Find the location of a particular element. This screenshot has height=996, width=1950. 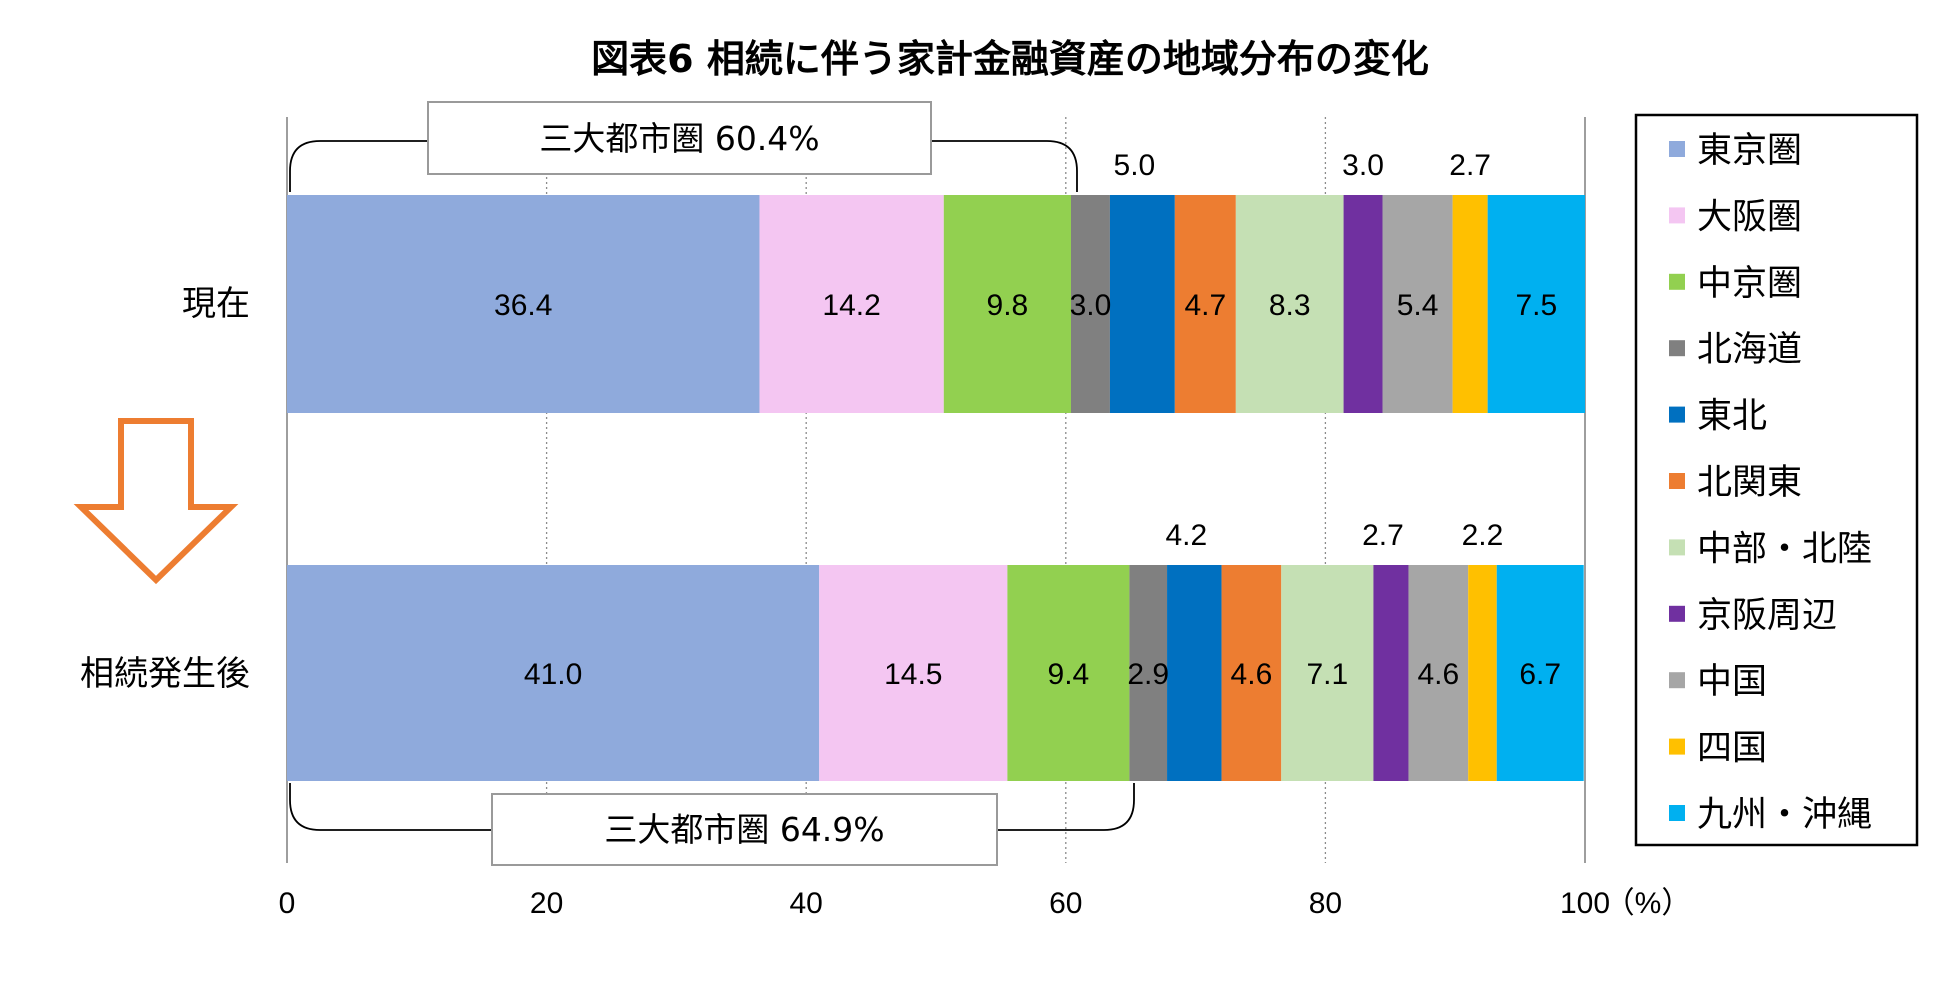

legend-item-label: 北関東 is located at coordinates (1749, 483).